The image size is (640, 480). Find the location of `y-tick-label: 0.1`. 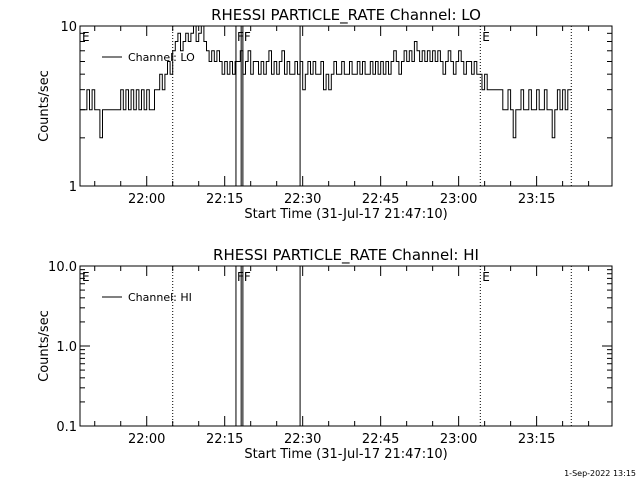

y-tick-label: 0.1 is located at coordinates (66, 427).